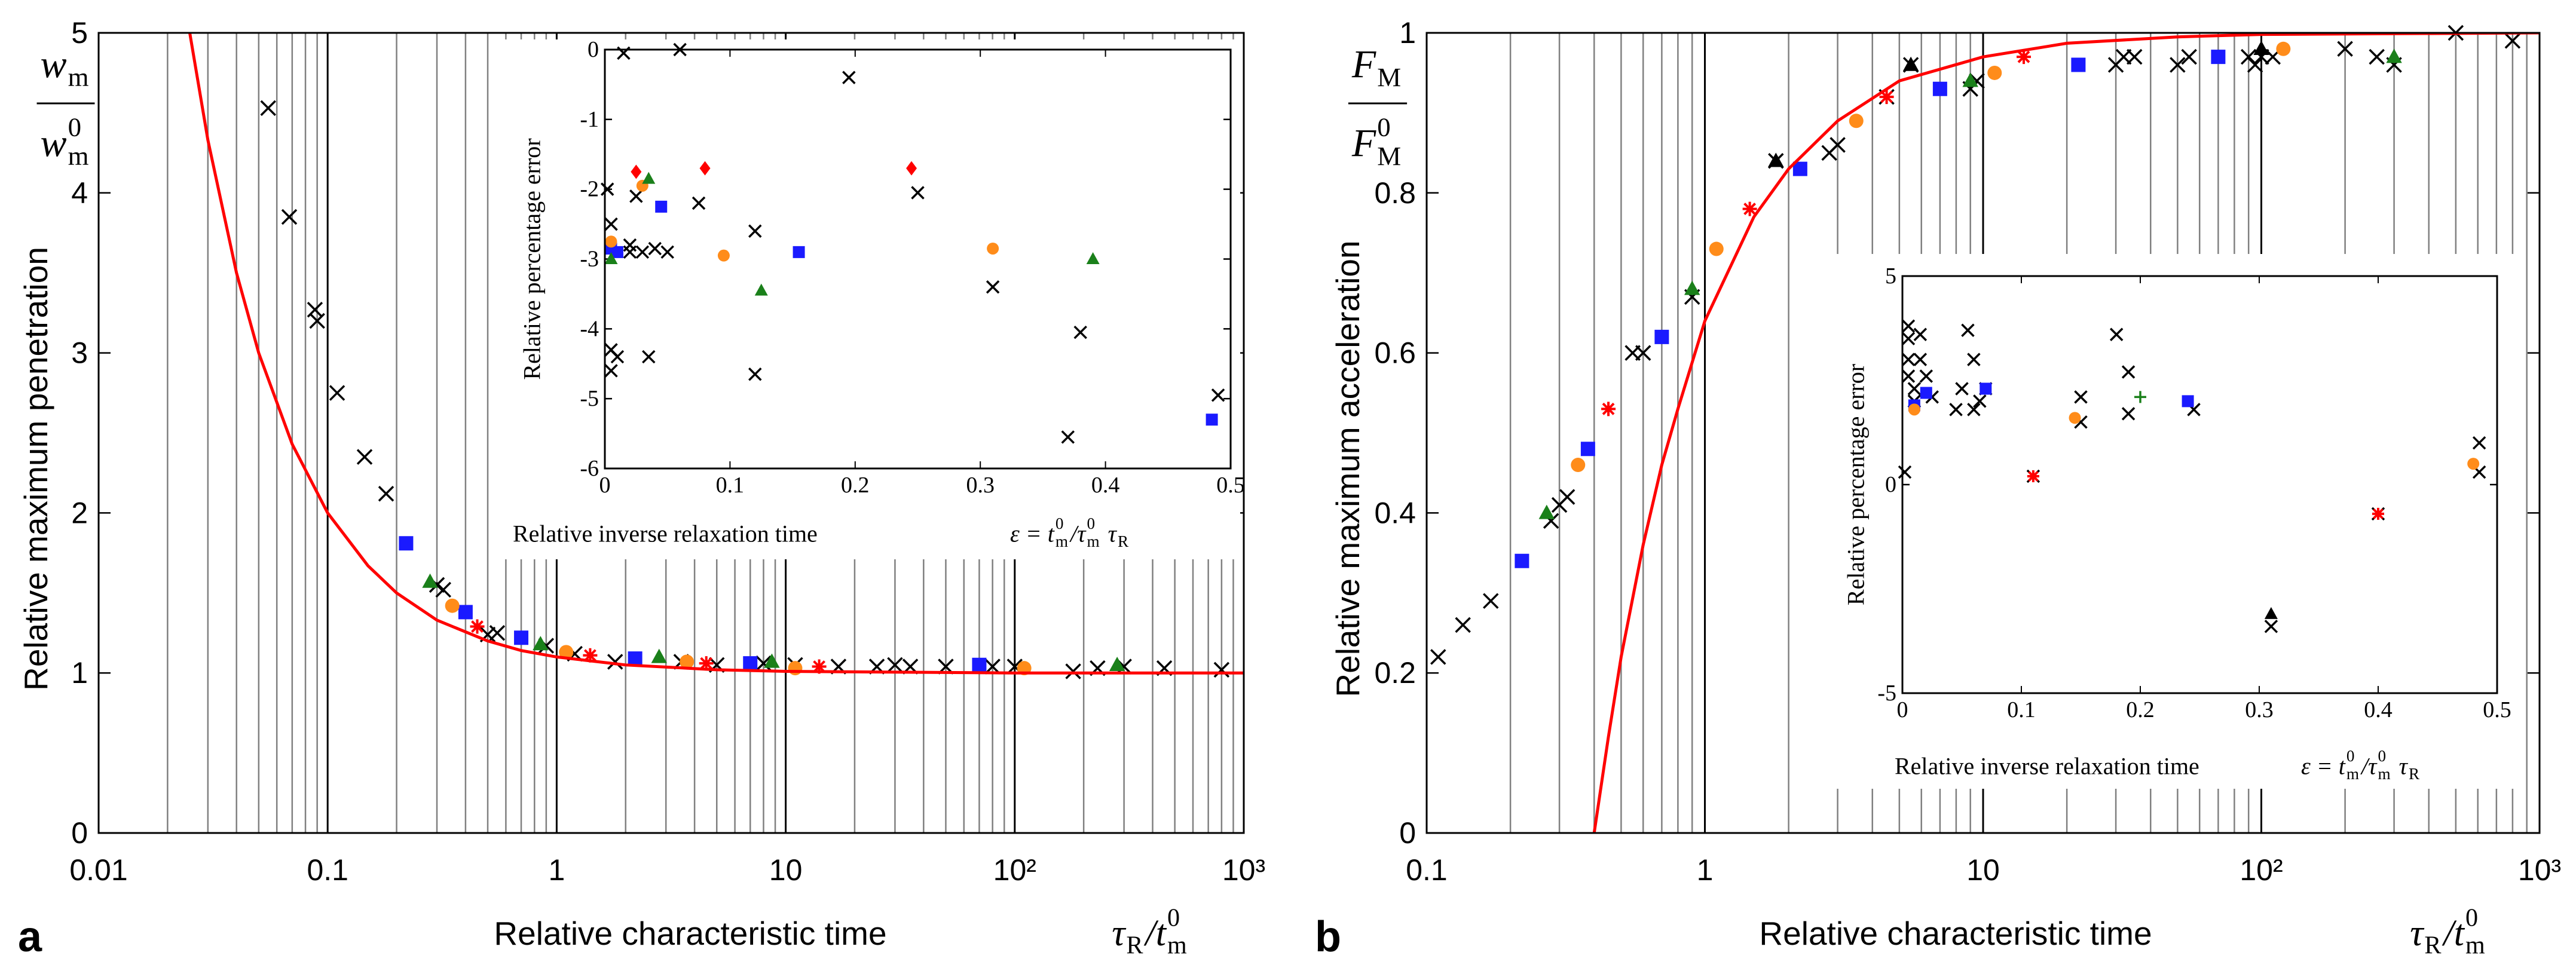 The width and height of the screenshot is (2576, 974). I want to click on y-tick-label: 0.6, so click(1395, 353).